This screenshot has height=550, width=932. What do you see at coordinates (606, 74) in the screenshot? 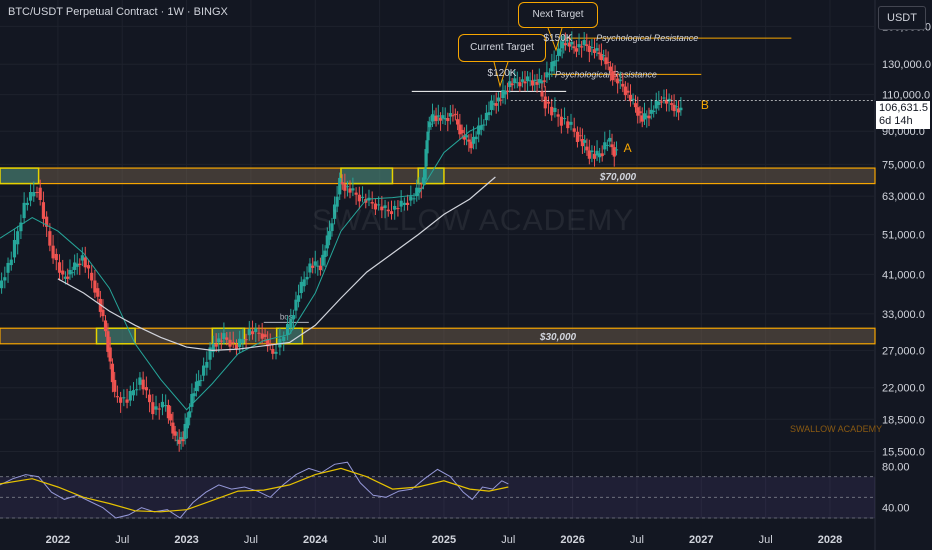
I see `resistance-label: Psychological Resistance` at bounding box center [606, 74].